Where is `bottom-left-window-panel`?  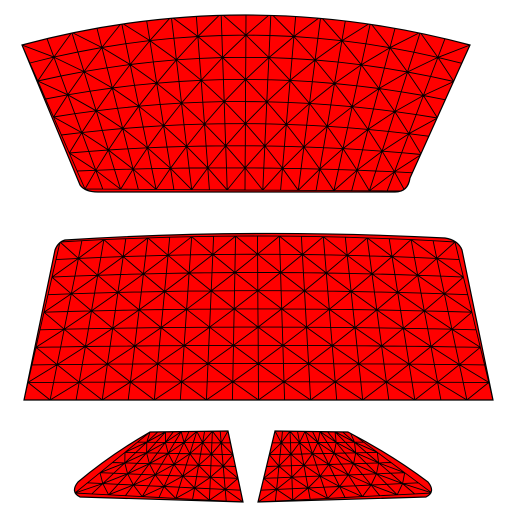
bottom-left-window-panel is located at coordinates (158, 466).